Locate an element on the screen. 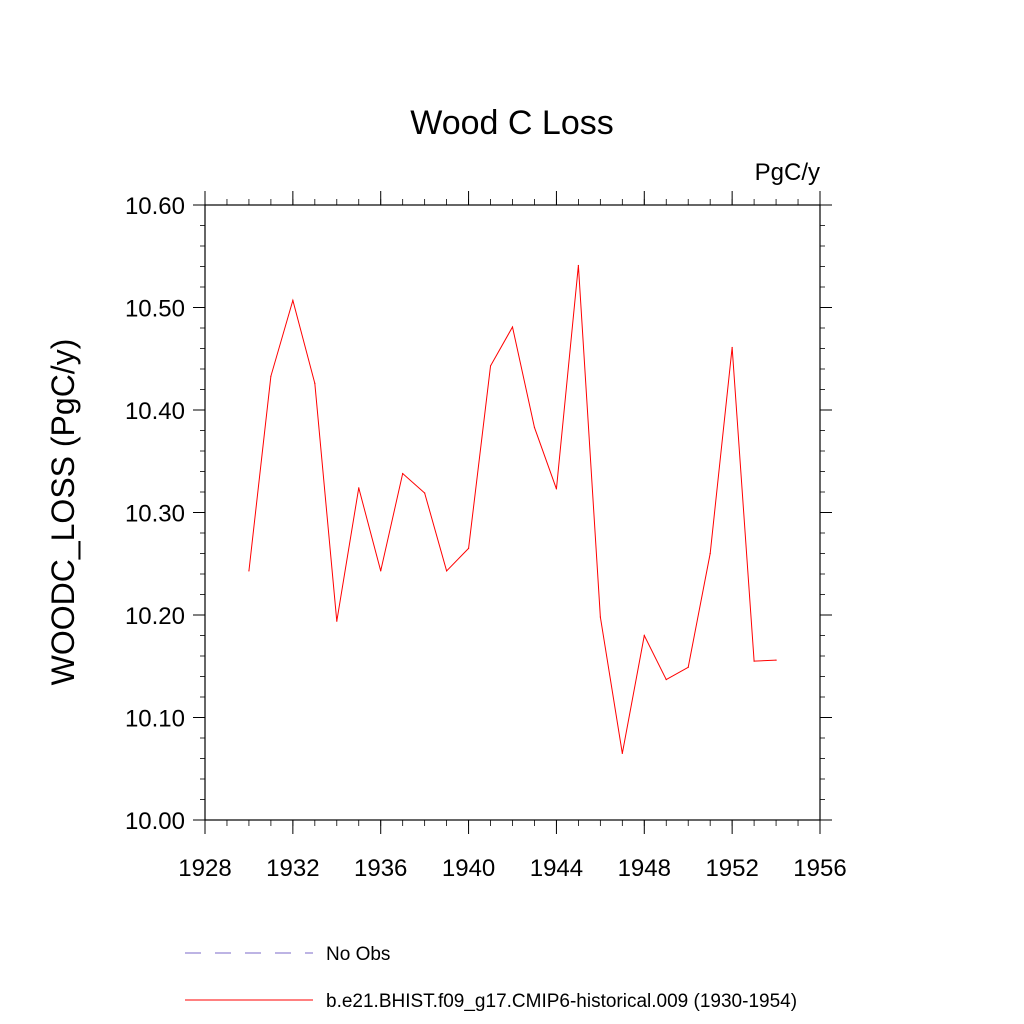  legend-label-no-obs: No Obs is located at coordinates (358, 954).